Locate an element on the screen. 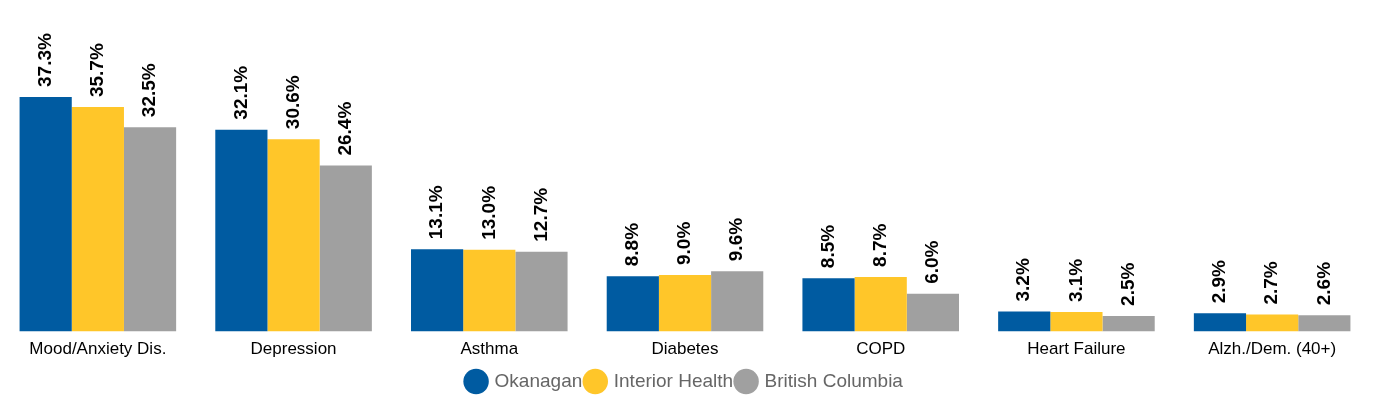  x-tick-label: Depression is located at coordinates (293, 349).